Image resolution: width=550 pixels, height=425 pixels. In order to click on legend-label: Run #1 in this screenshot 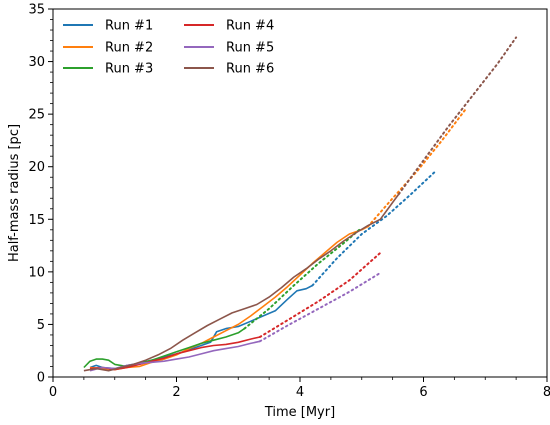, I will do `click(129, 26)`.